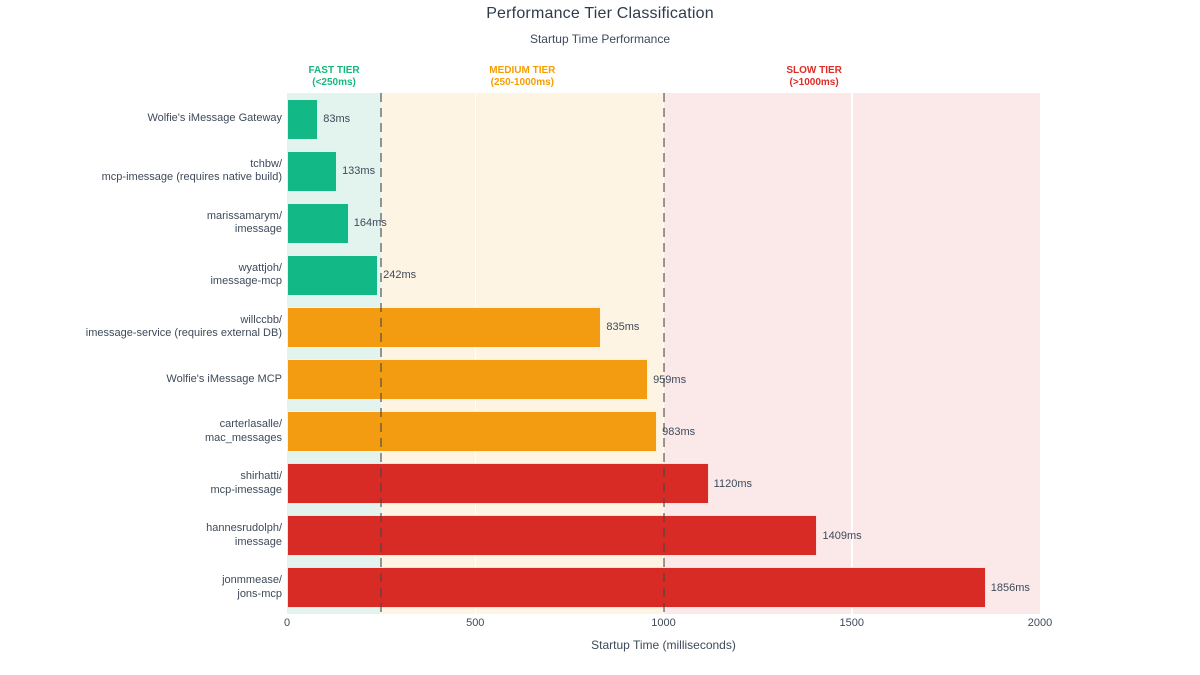 Image resolution: width=1200 pixels, height=675 pixels. I want to click on chart-subtitle: Startup Time Performance, so click(600, 39).